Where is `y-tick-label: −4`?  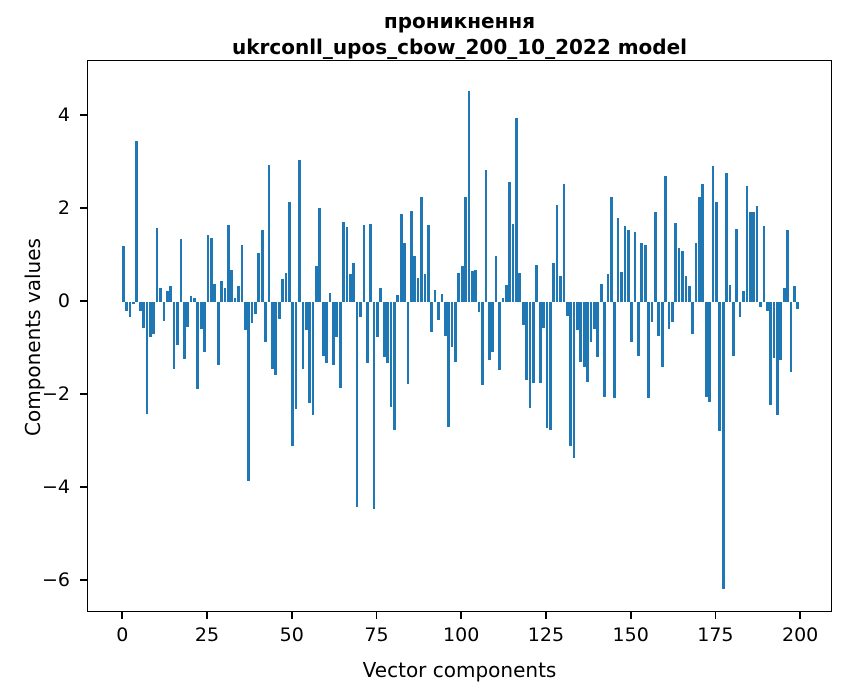 y-tick-label: −4 is located at coordinates (55, 487).